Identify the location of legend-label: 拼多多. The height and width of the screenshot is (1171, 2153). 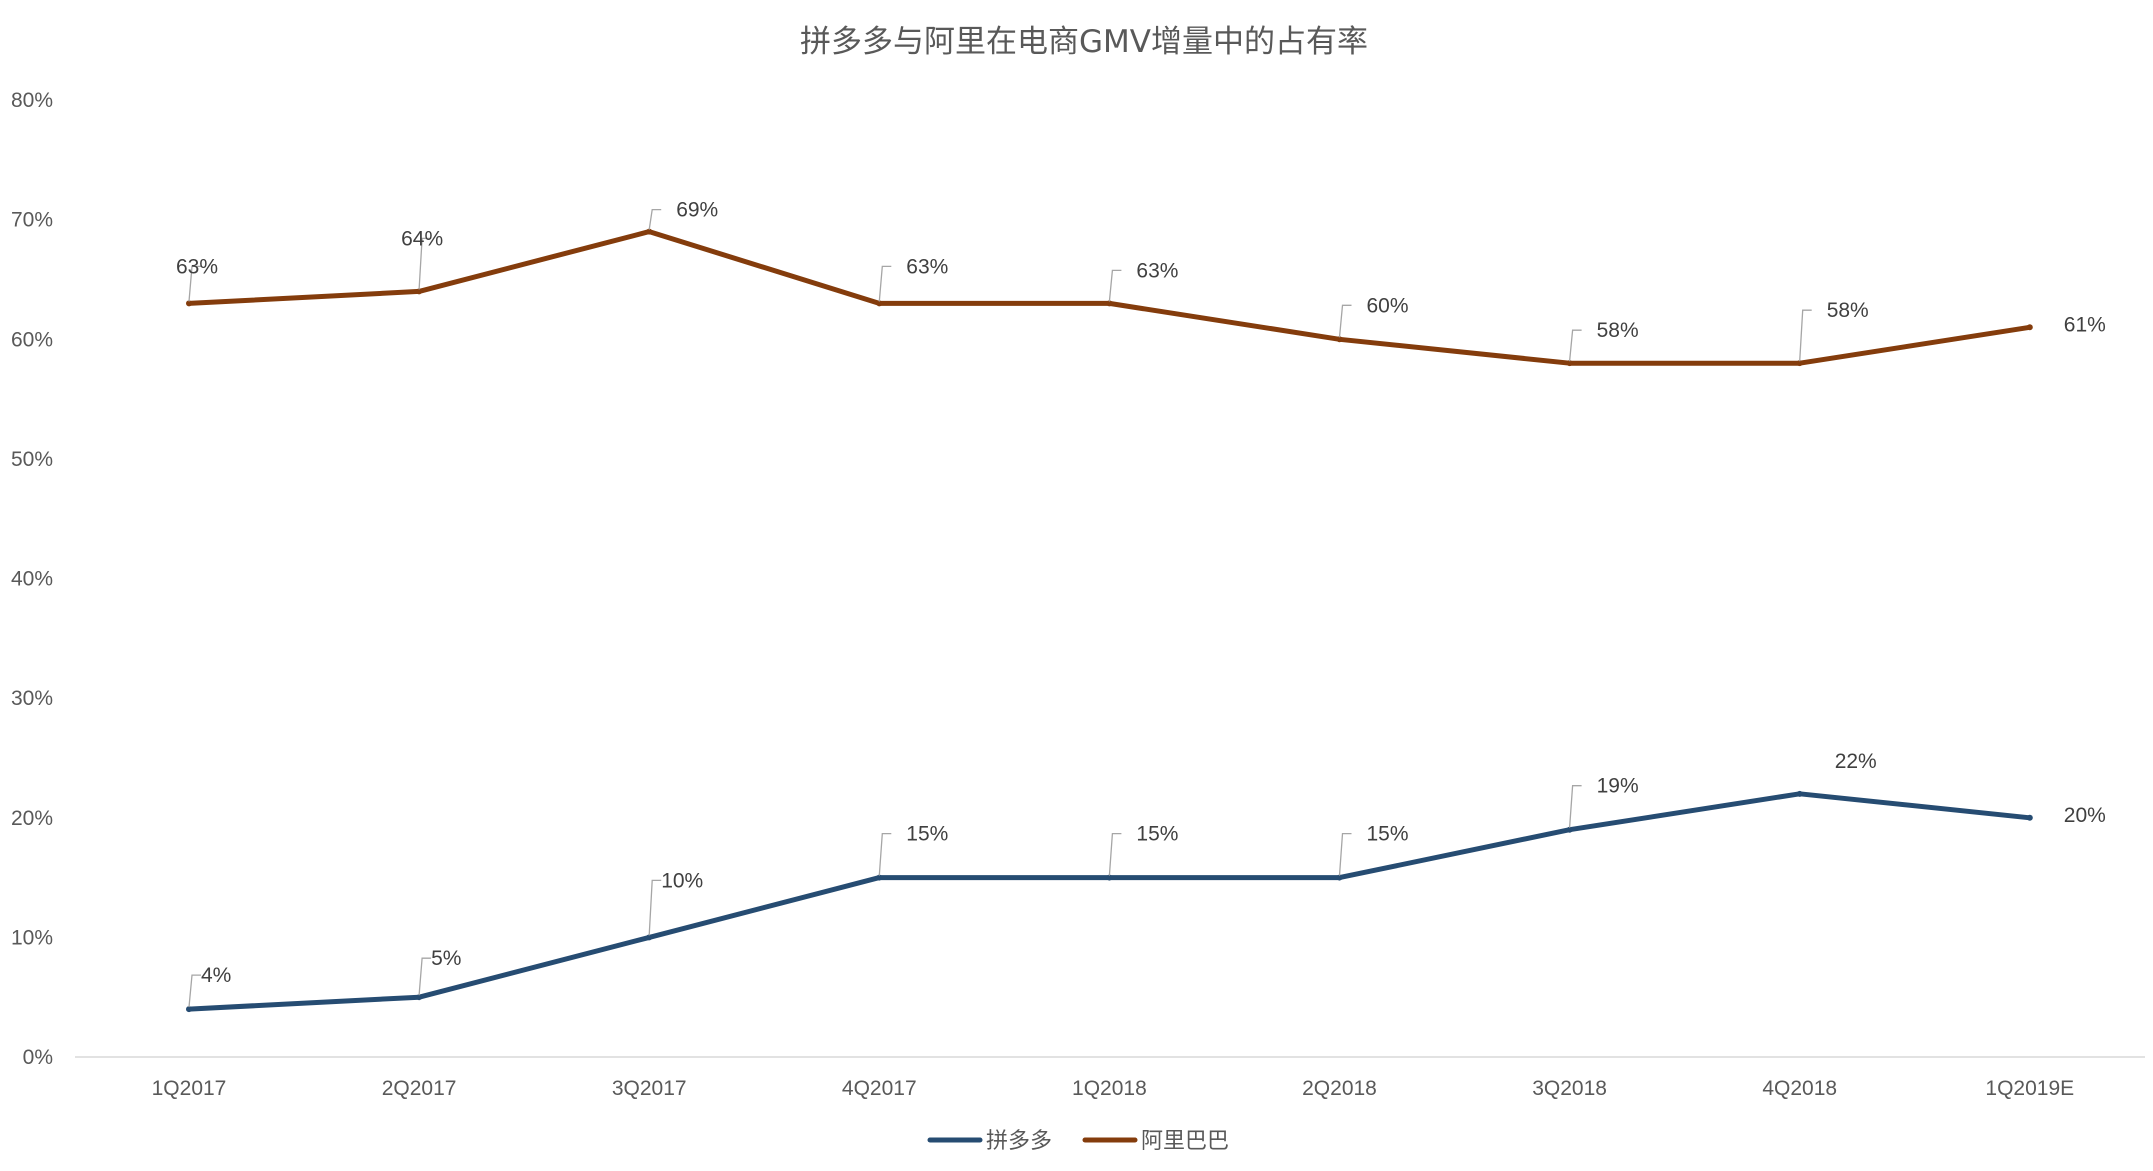
(1019, 1141).